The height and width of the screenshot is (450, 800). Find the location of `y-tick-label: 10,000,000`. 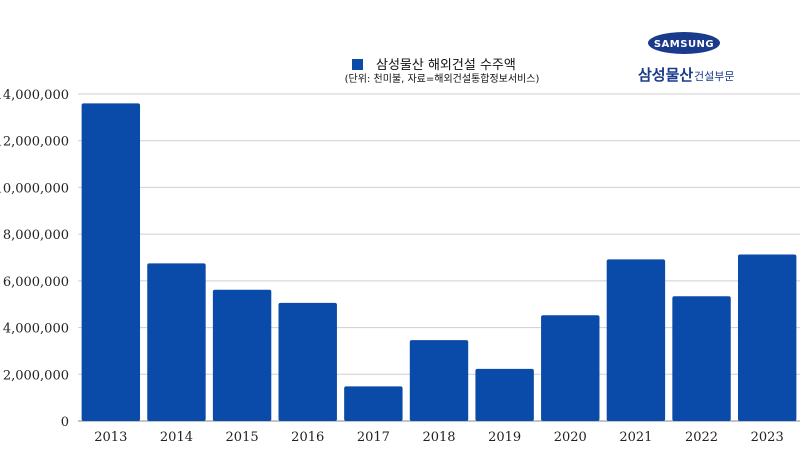

y-tick-label: 10,000,000 is located at coordinates (34, 188).